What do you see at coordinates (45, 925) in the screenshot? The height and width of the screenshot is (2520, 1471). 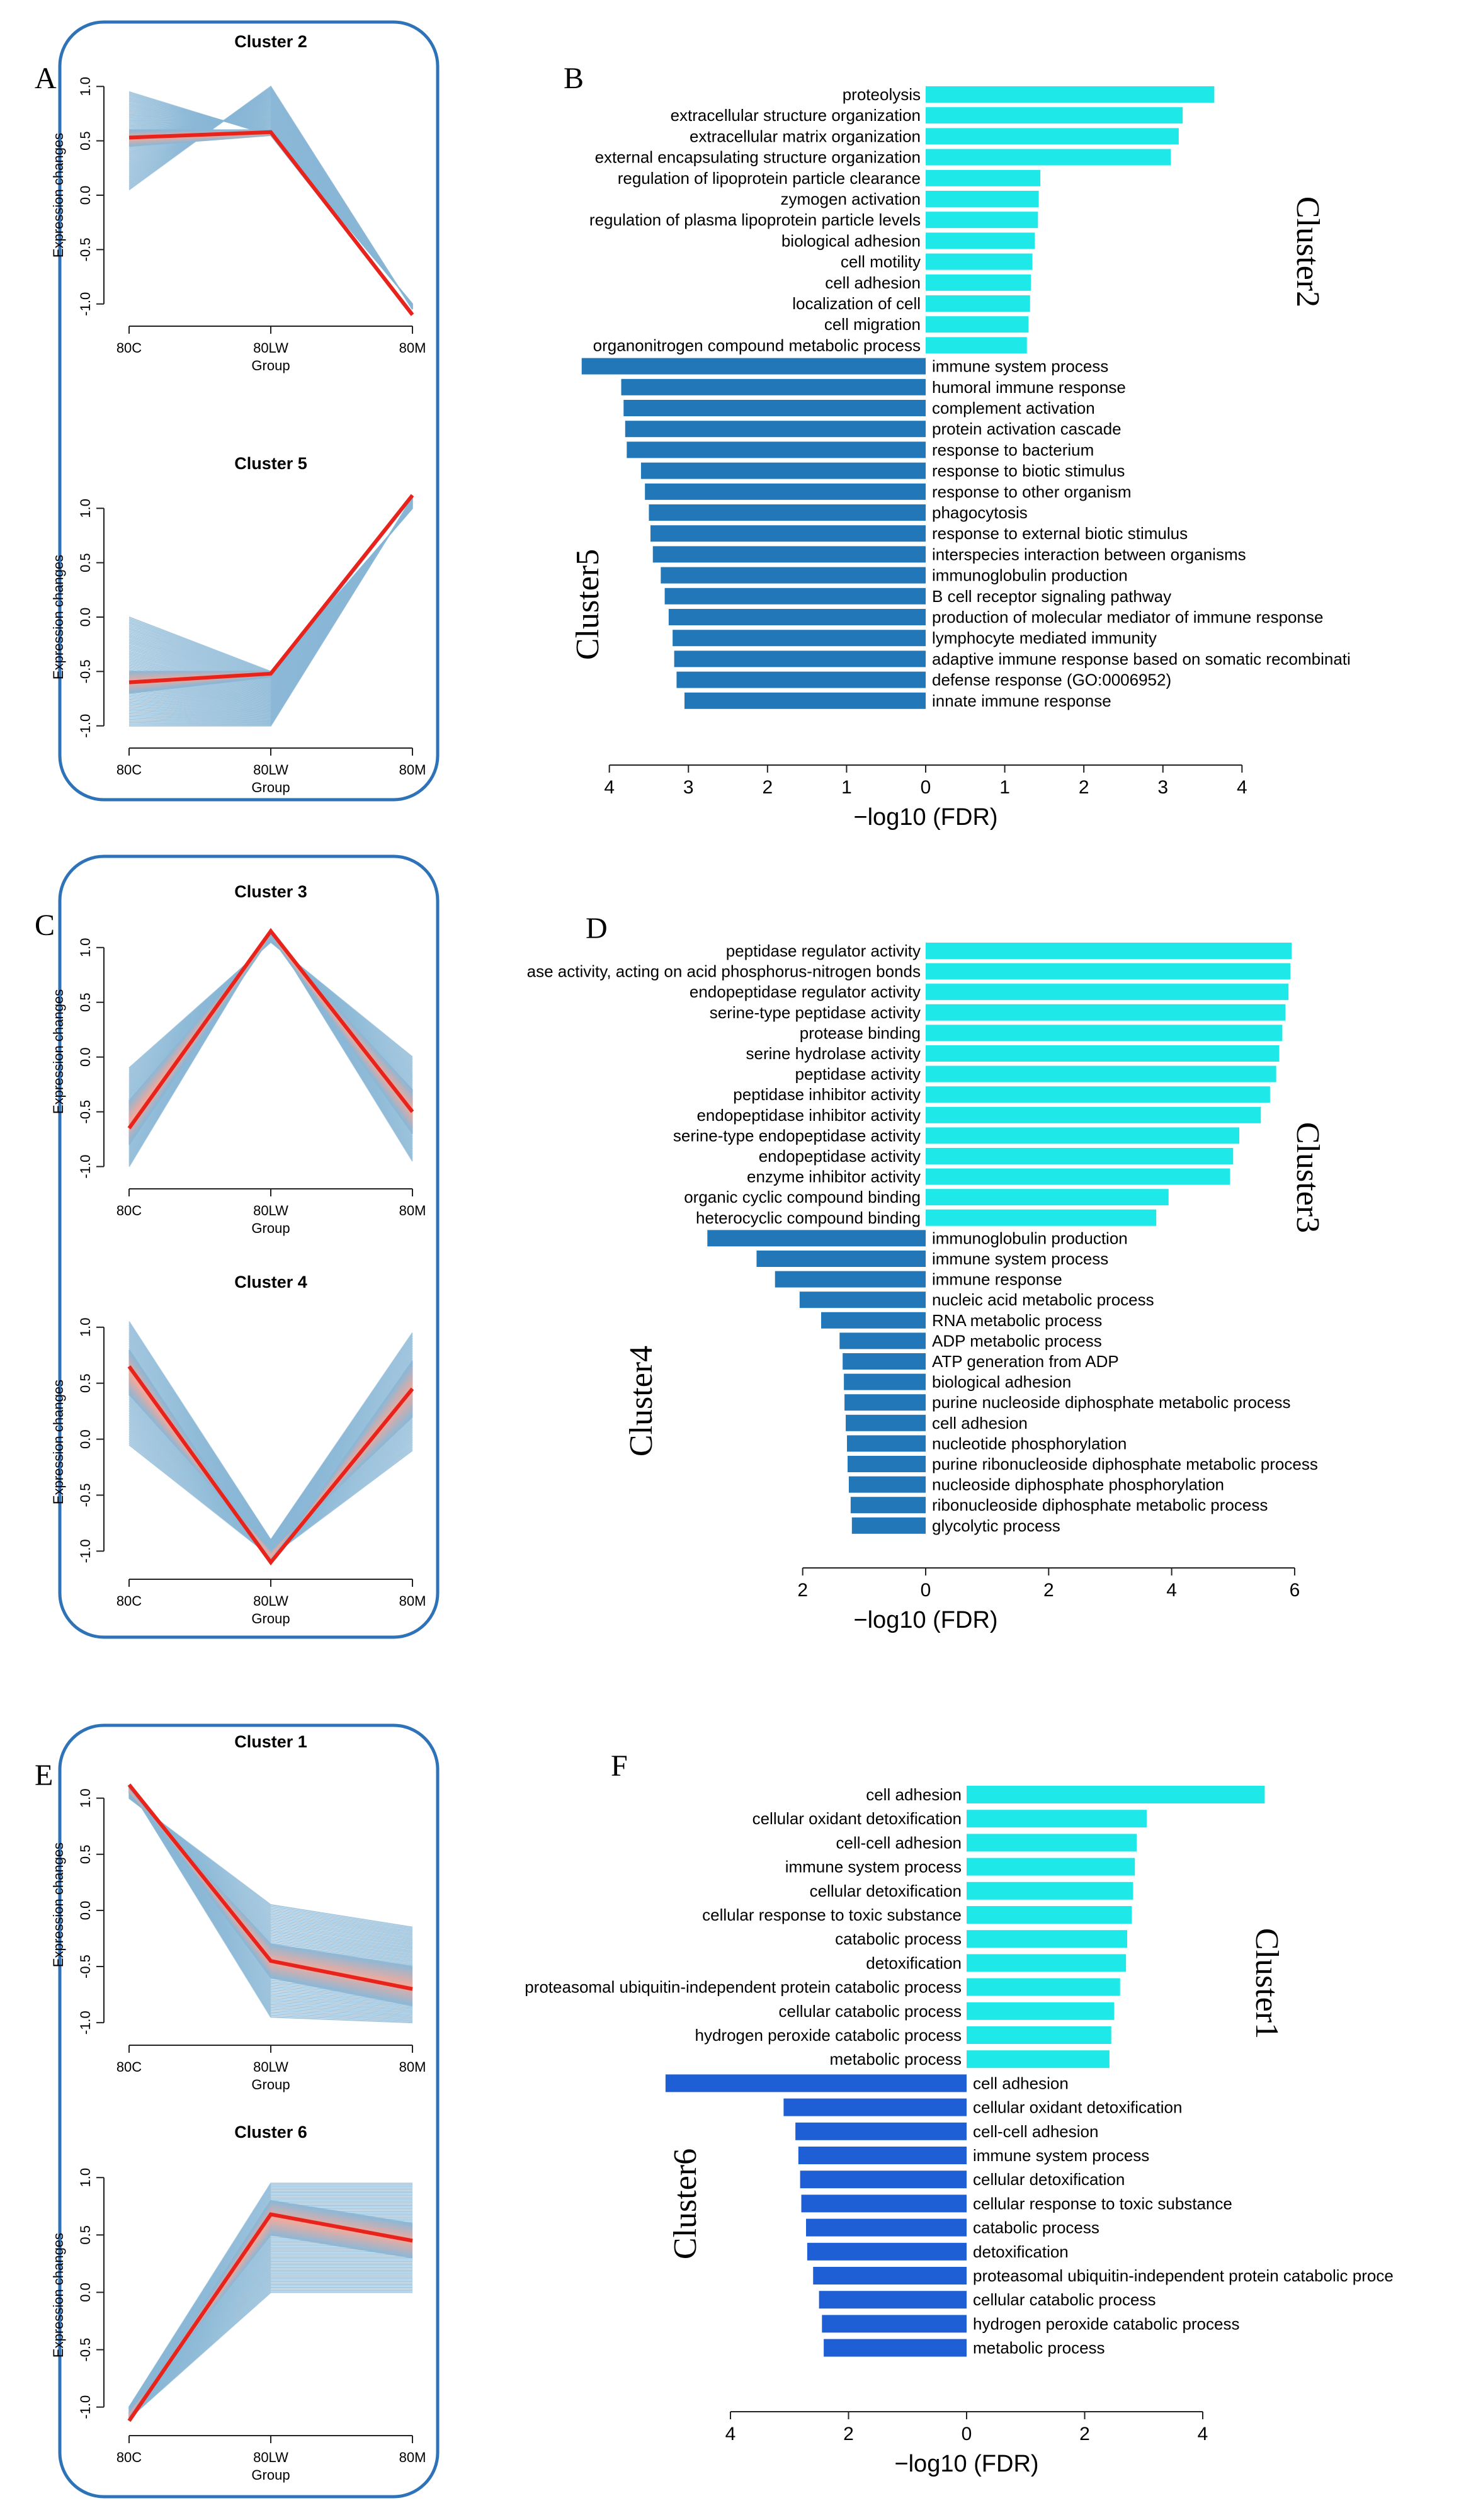 I see `panel-label: C` at bounding box center [45, 925].